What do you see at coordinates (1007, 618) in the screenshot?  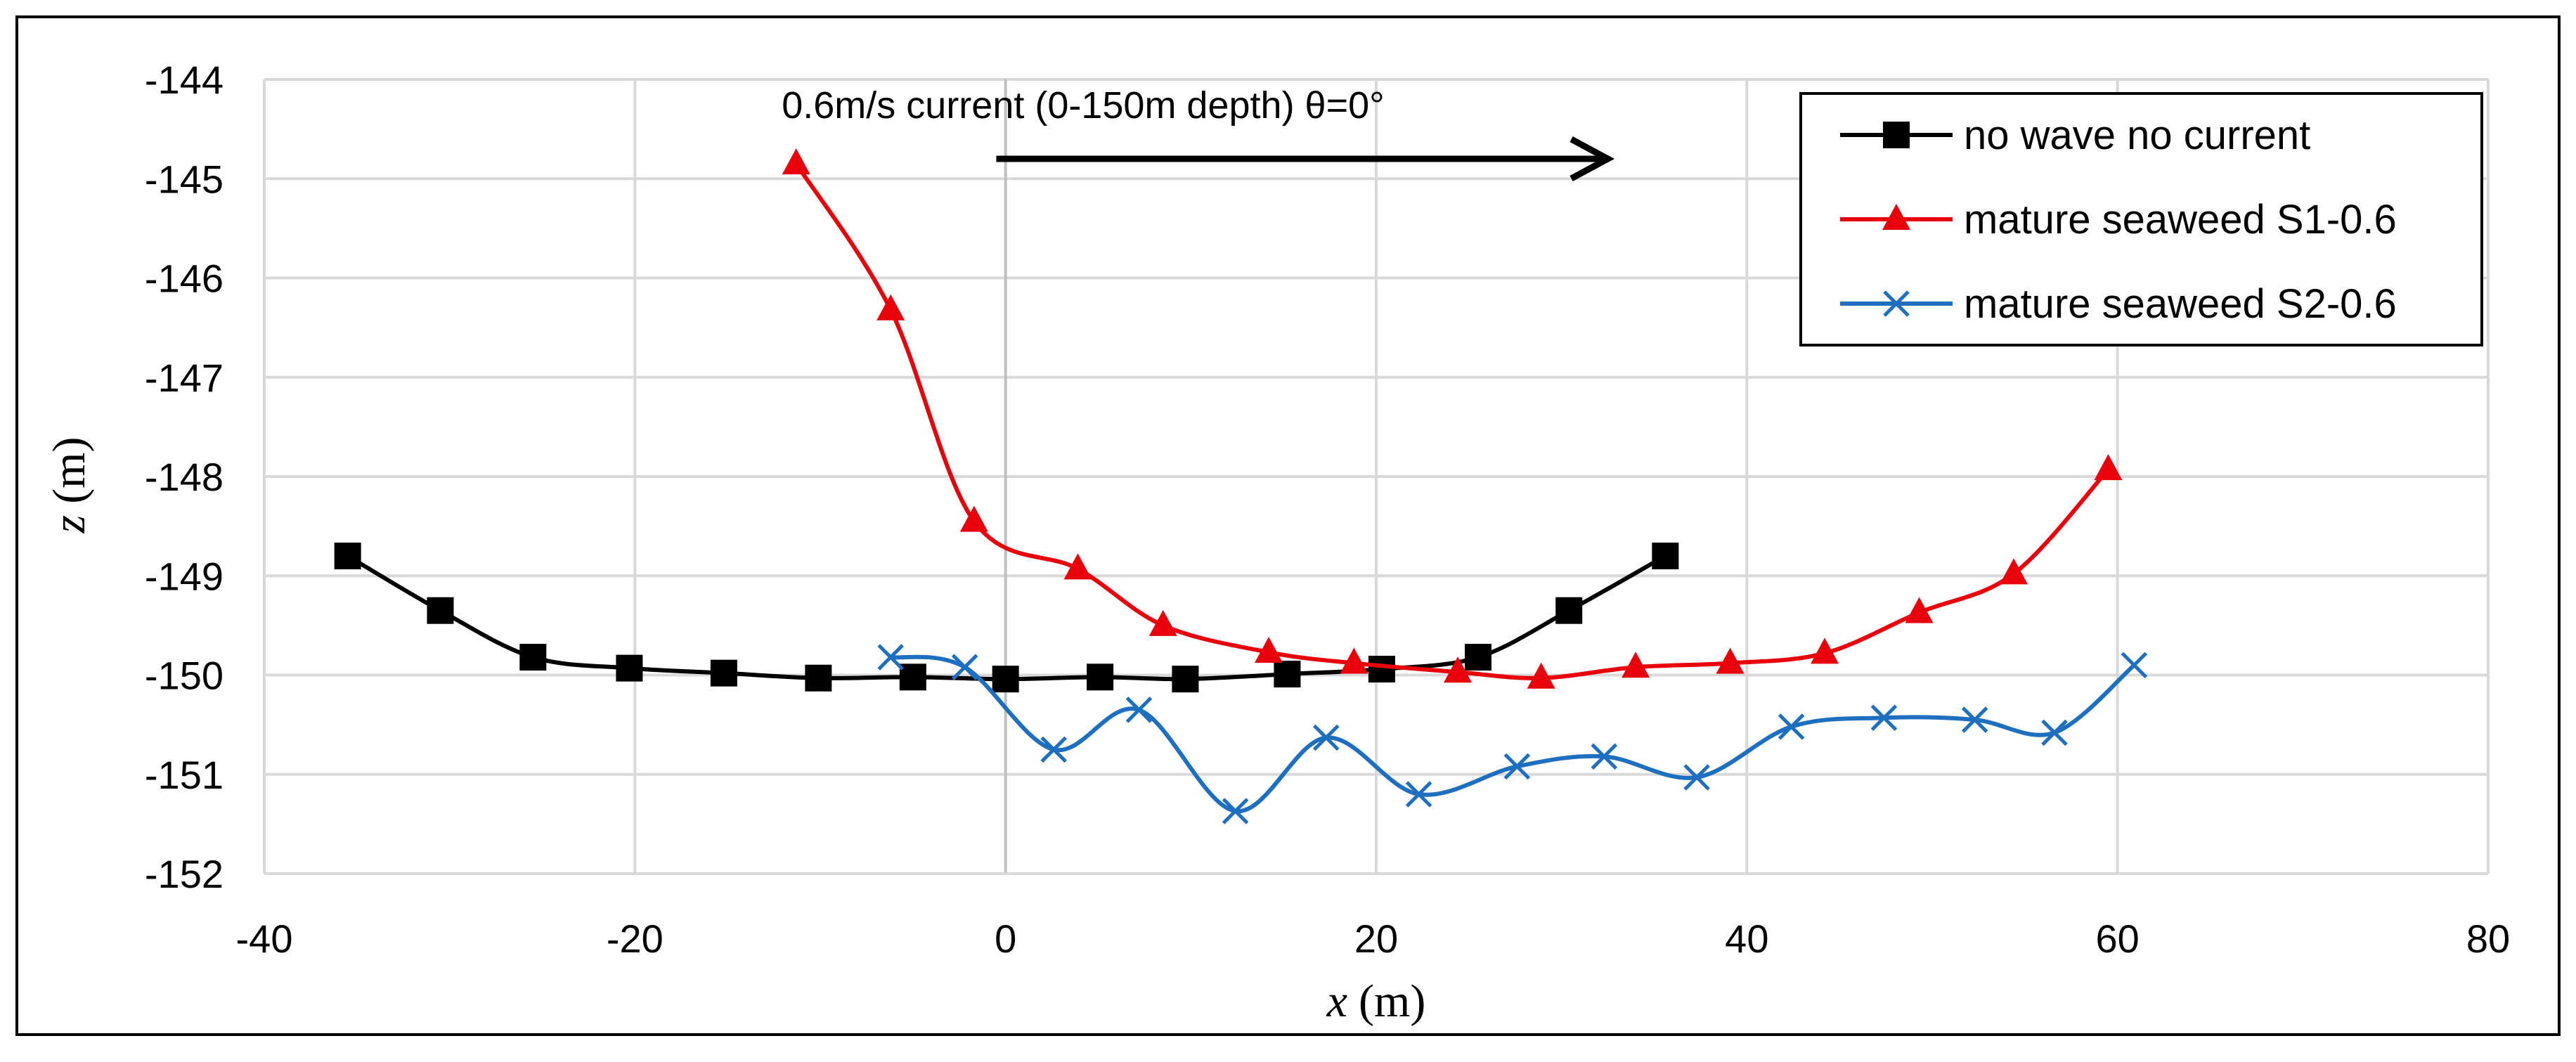 I see `series-square` at bounding box center [1007, 618].